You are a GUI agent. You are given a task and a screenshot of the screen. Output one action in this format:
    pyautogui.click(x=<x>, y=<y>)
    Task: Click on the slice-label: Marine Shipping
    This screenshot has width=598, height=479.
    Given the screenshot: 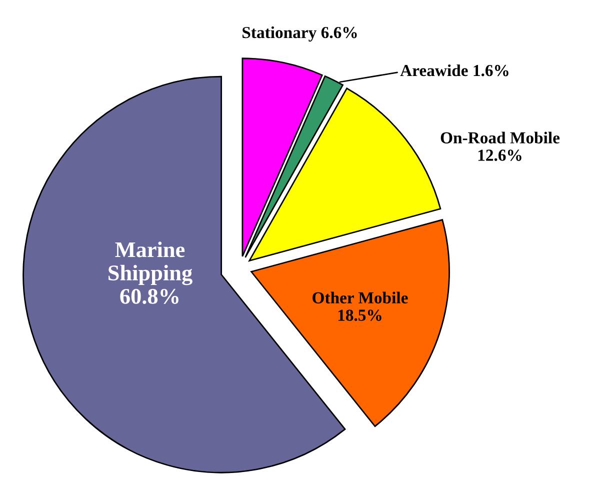 What is the action you would take?
    pyautogui.click(x=150, y=264)
    